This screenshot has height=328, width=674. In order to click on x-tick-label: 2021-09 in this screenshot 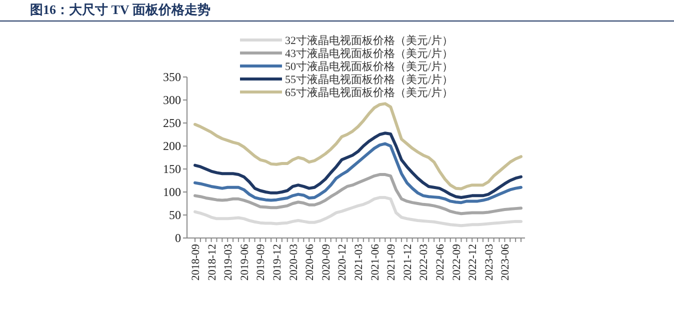, I will do `click(392, 262)`.